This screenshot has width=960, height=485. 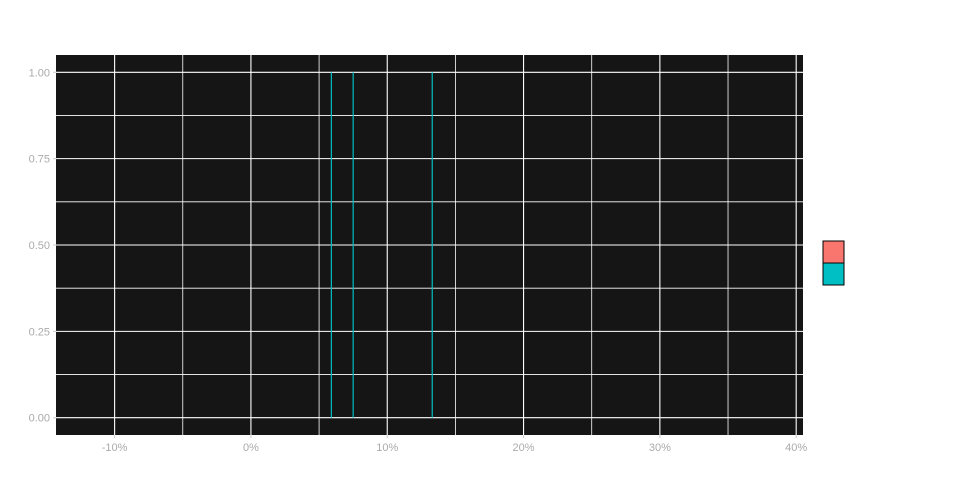 What do you see at coordinates (387, 448) in the screenshot?
I see `x-tick-label: 10%` at bounding box center [387, 448].